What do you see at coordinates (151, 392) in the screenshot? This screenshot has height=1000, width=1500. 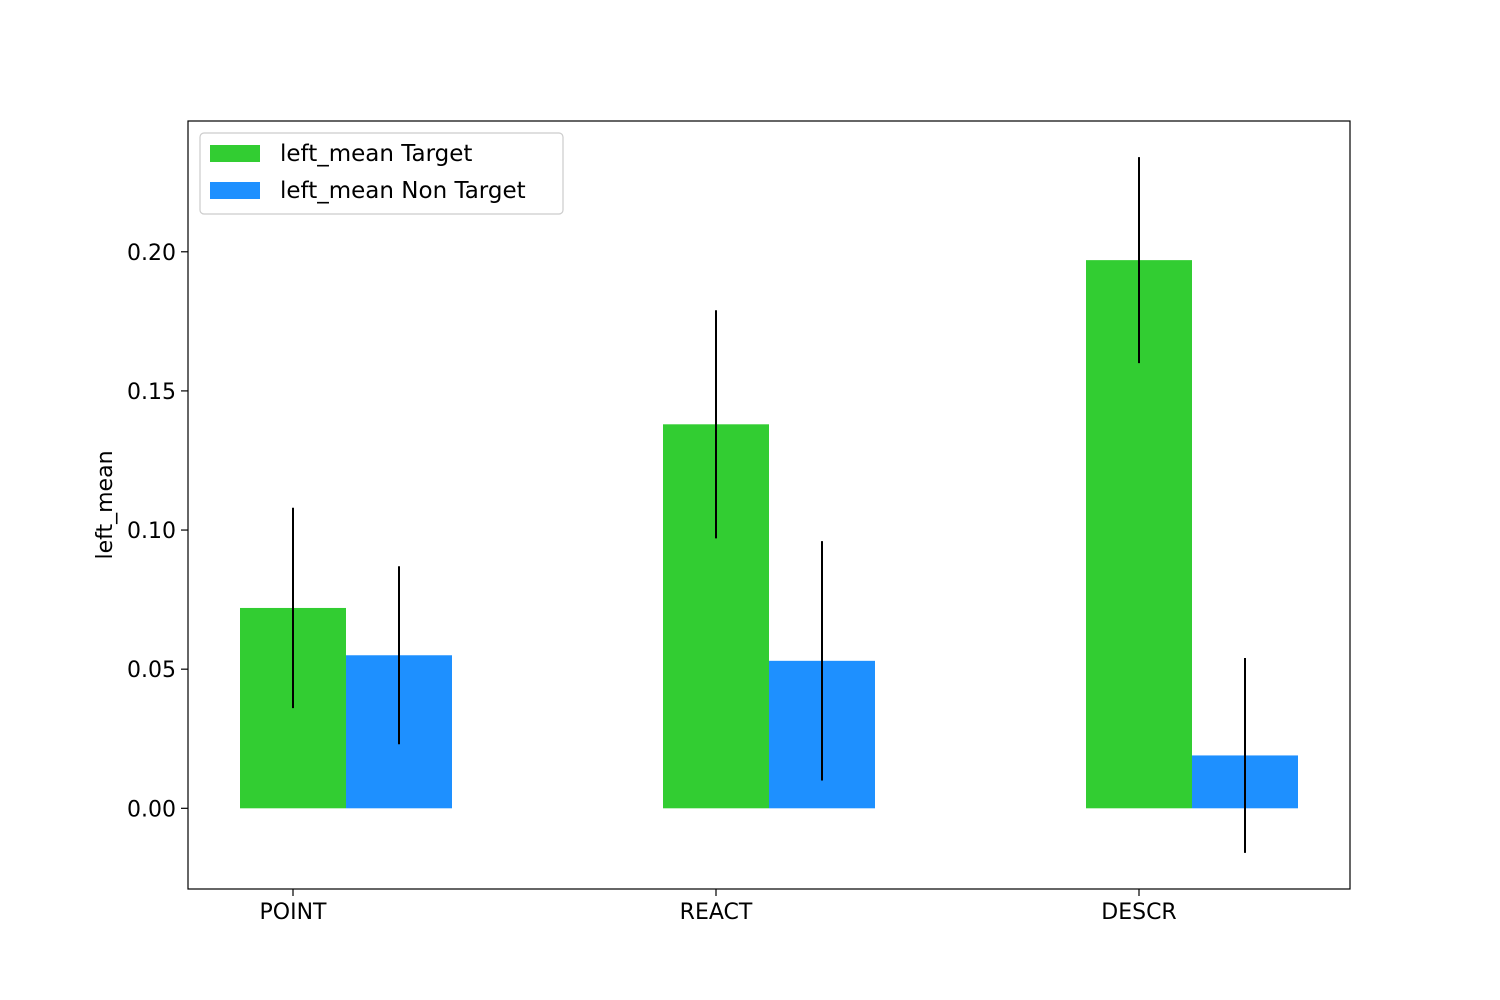 I see `y-tick-label: 0.15` at bounding box center [151, 392].